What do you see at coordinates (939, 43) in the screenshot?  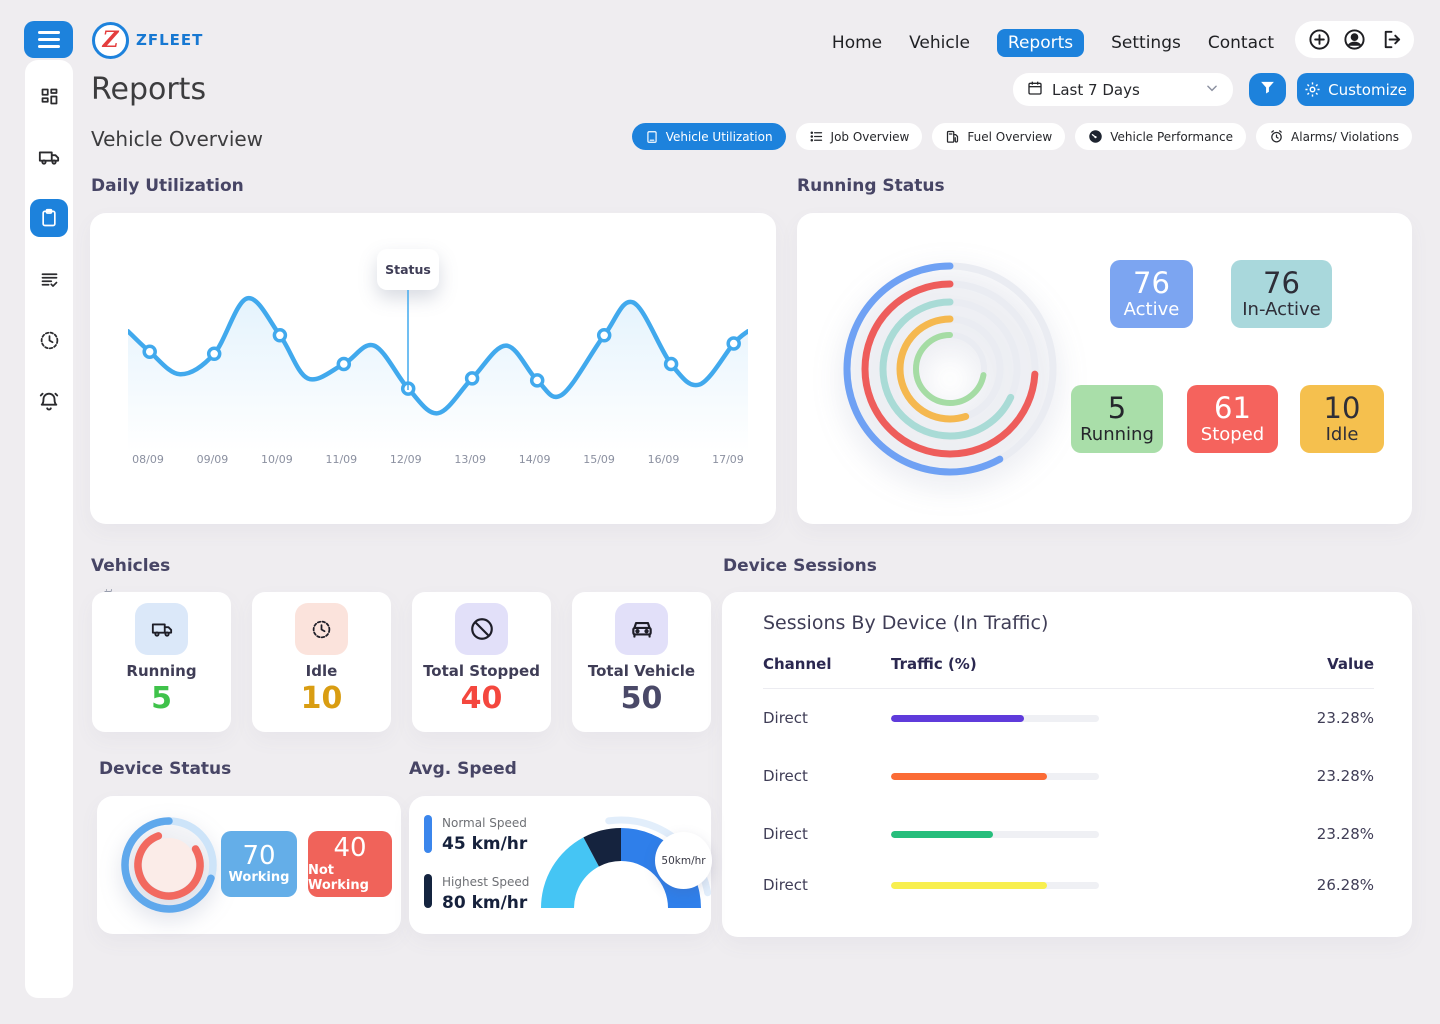 I see `nav-item-vehicle: Vehicle` at bounding box center [939, 43].